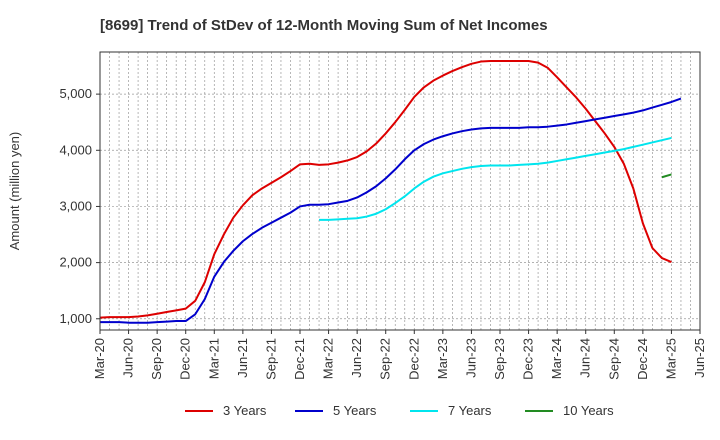 Image resolution: width=720 pixels, height=440 pixels. What do you see at coordinates (270, 359) in the screenshot?
I see `x-tick-label: Sep-21` at bounding box center [270, 359].